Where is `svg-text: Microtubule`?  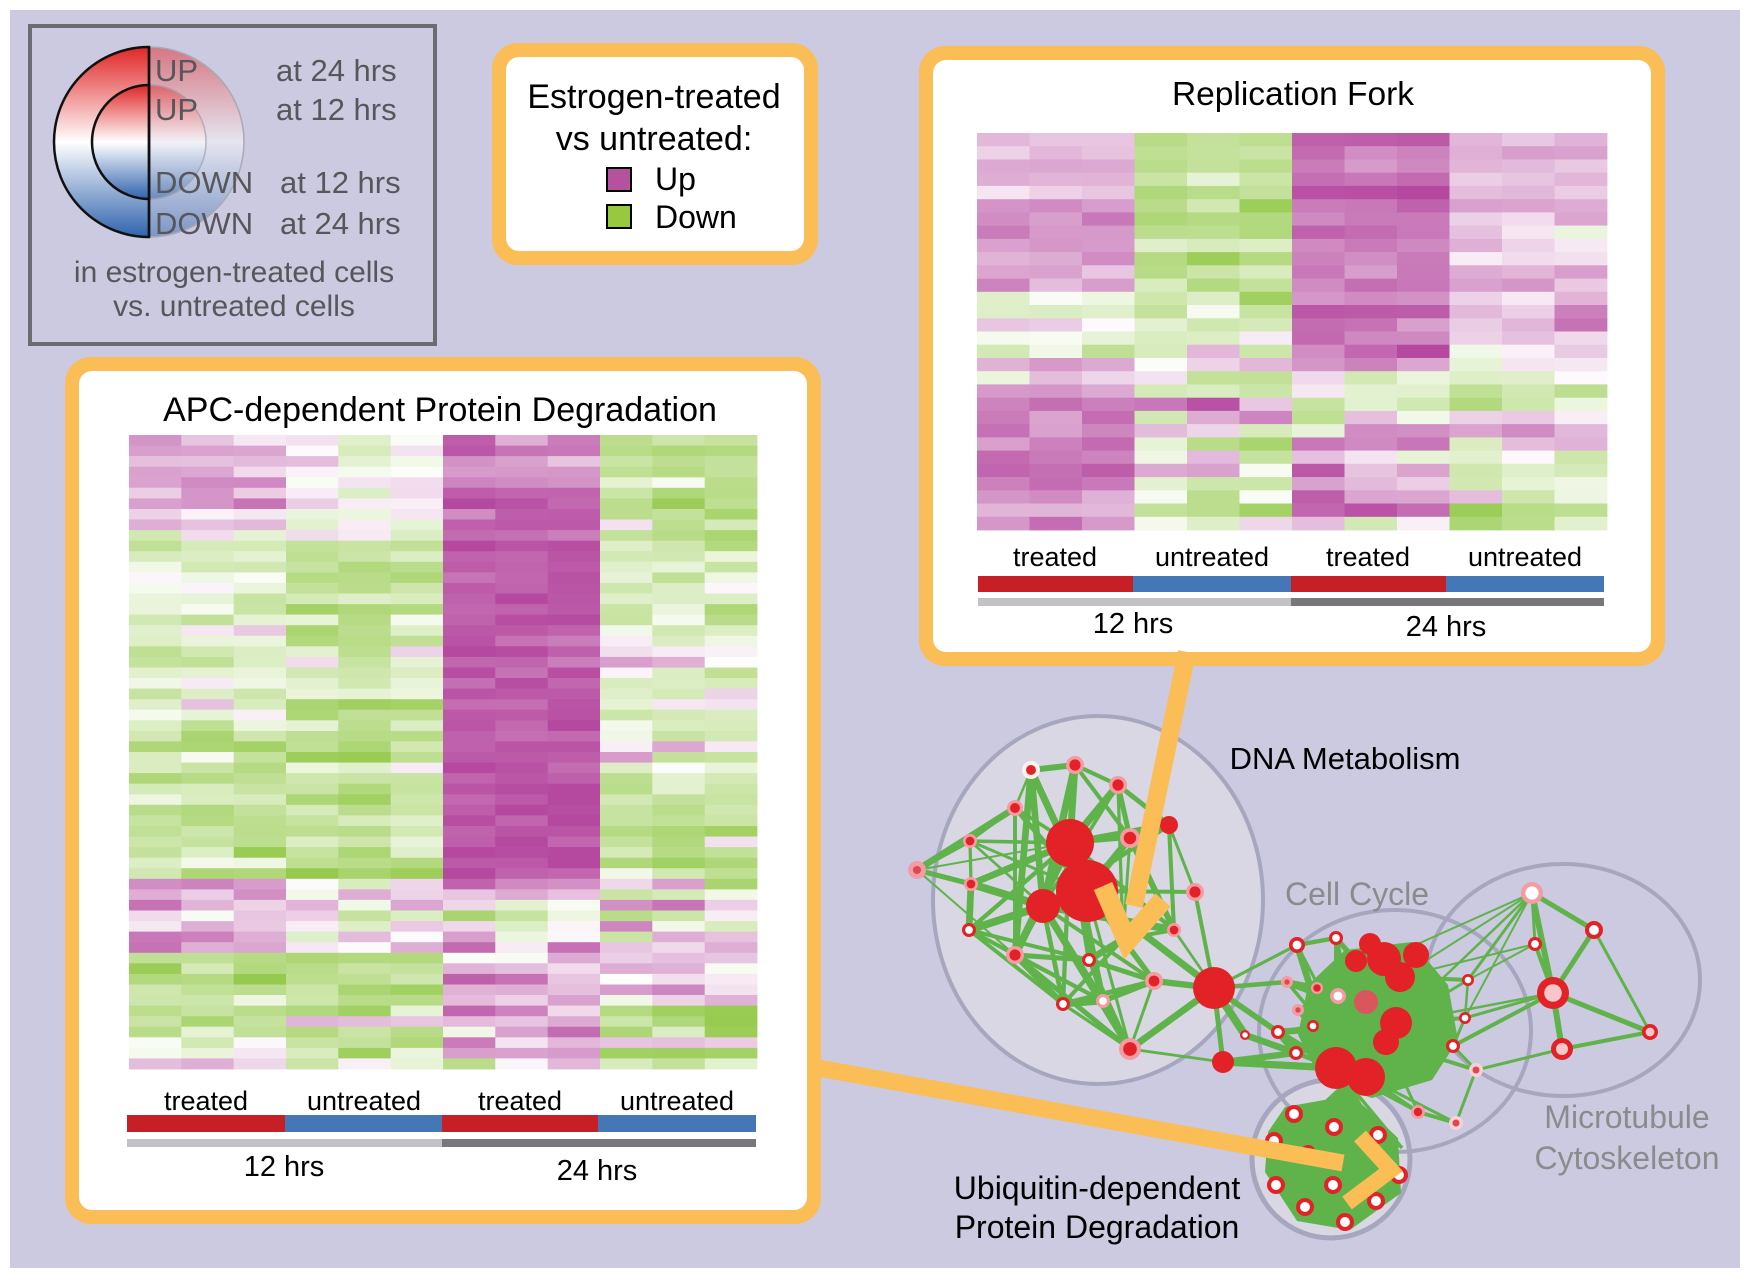 svg-text: Microtubule is located at coordinates (1626, 1117).